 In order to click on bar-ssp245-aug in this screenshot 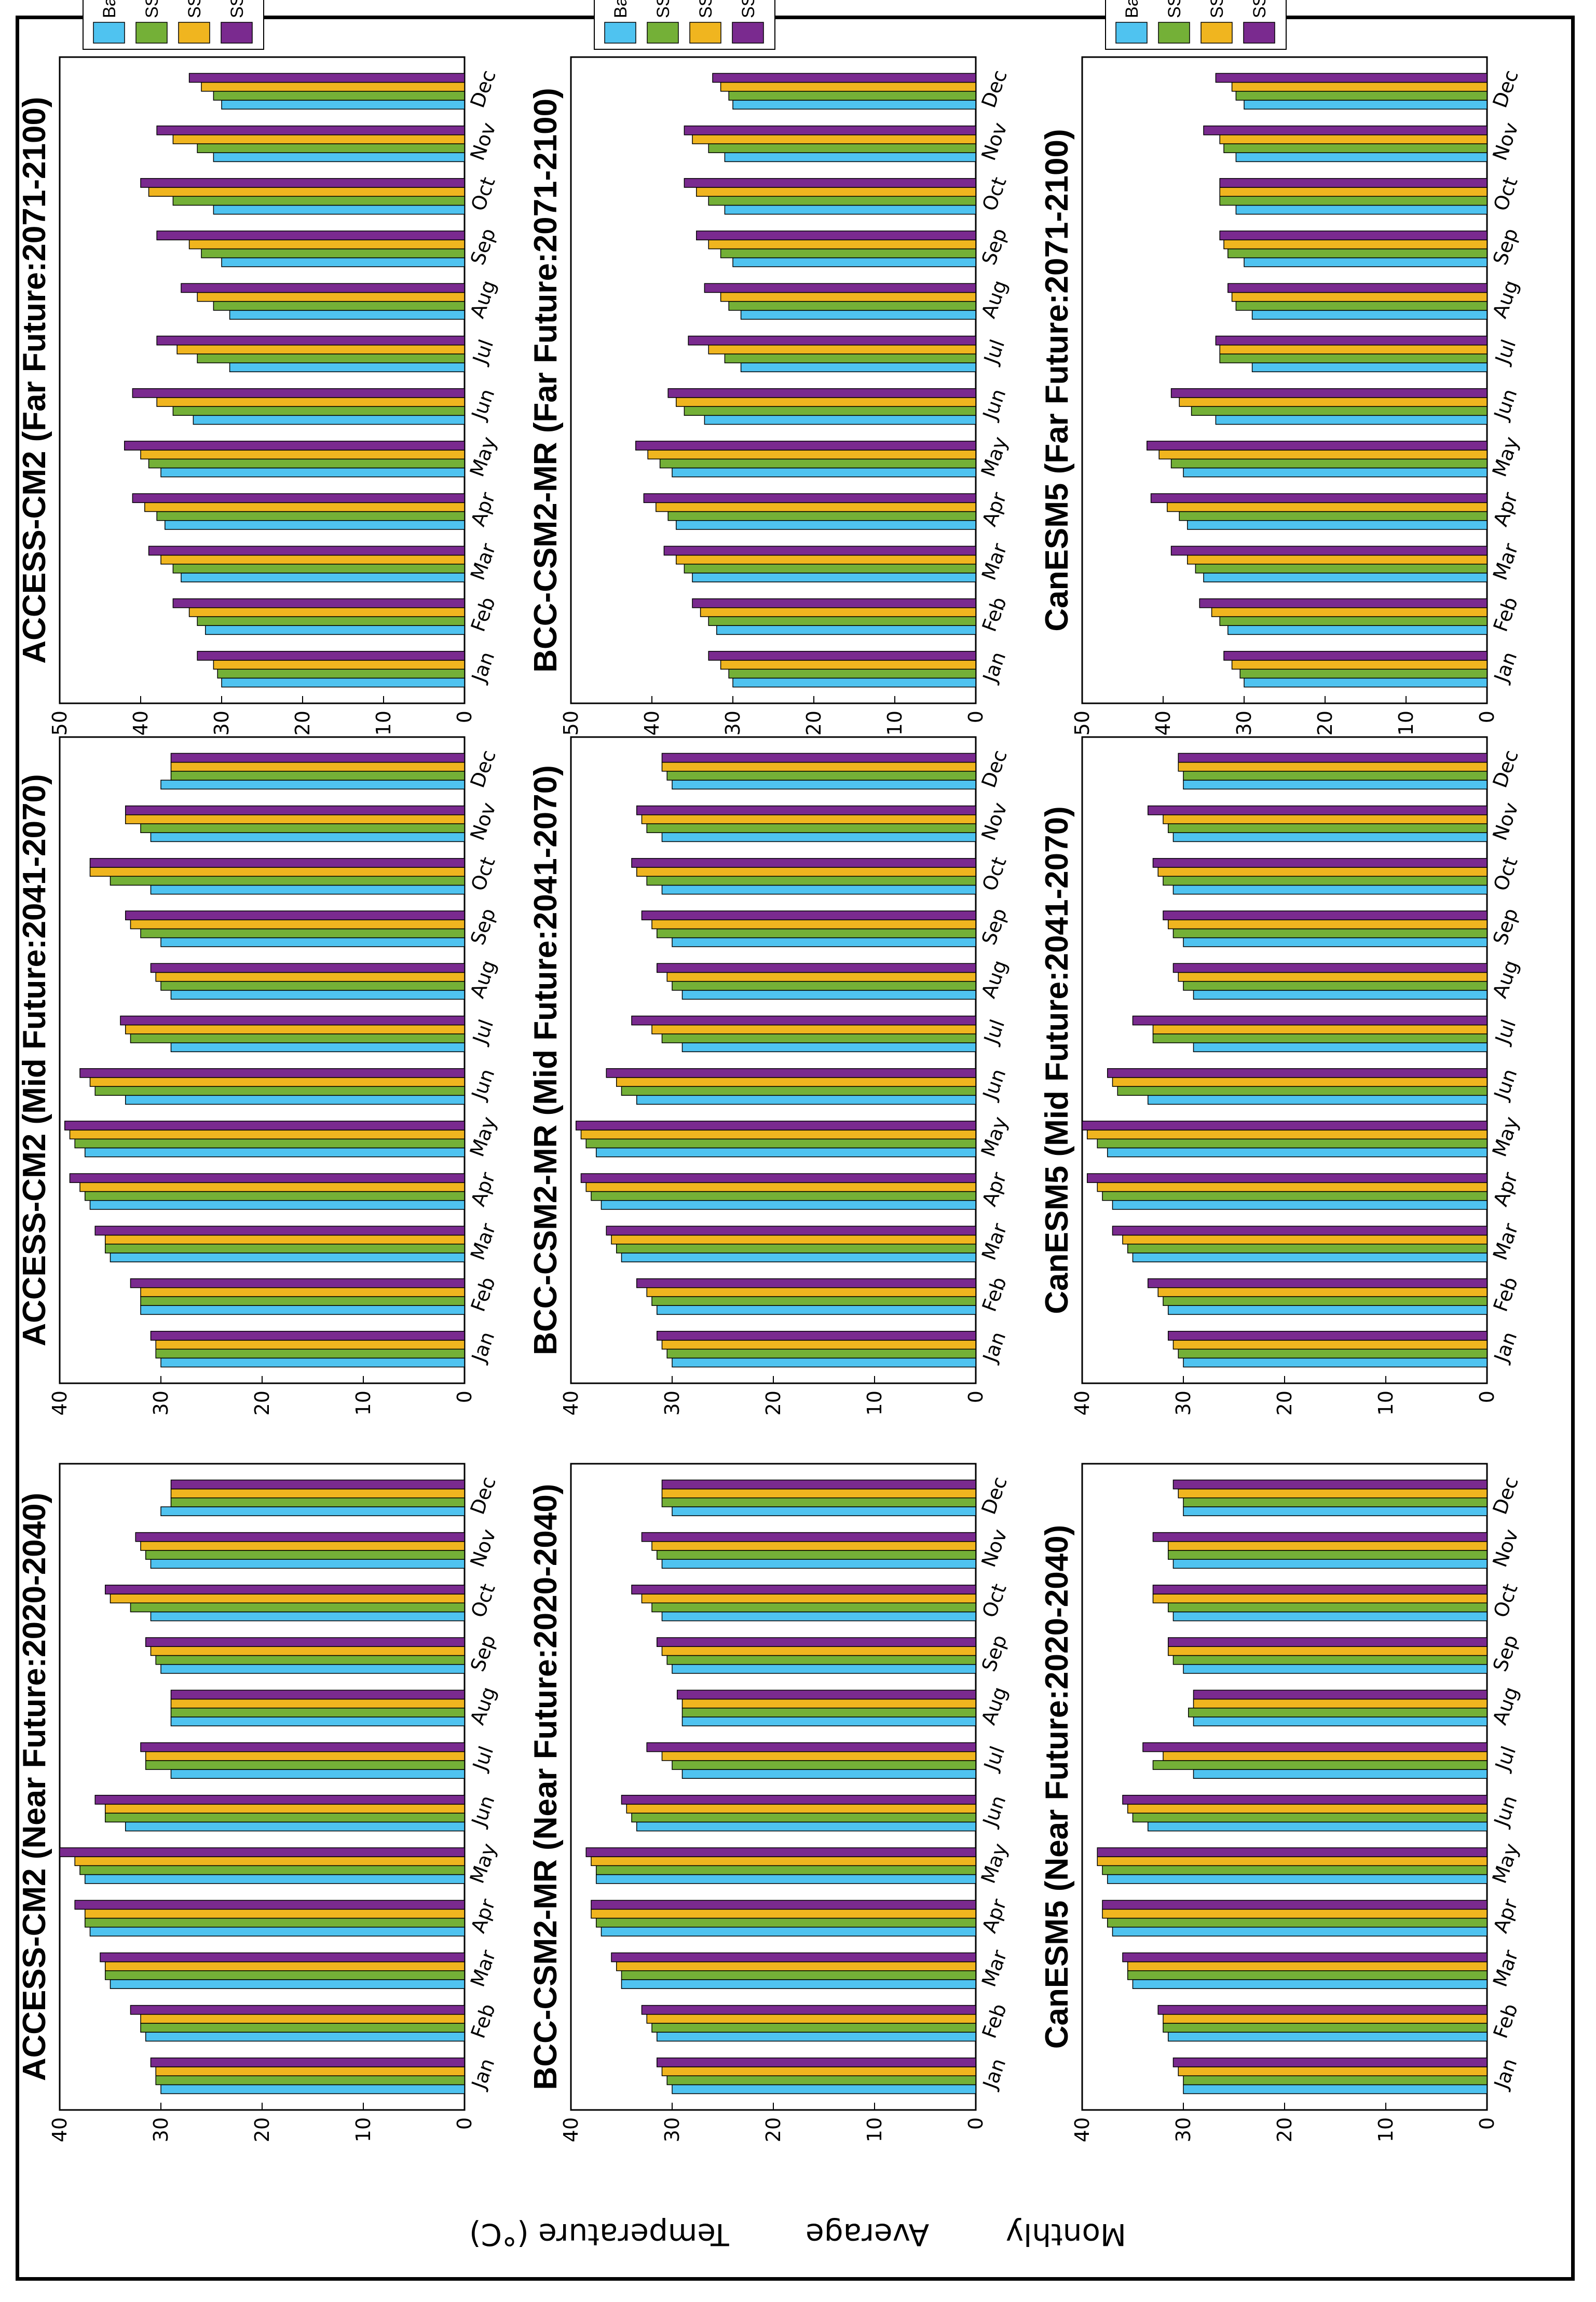, I will do `click(828, 1712)`.